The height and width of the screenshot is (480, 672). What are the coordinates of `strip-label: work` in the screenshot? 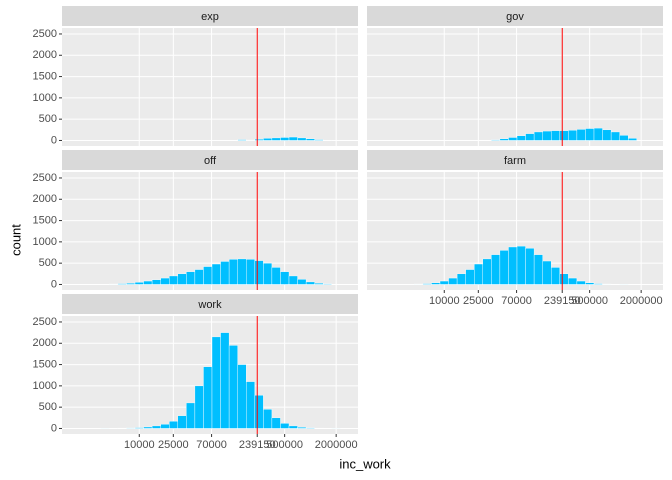 It's located at (209, 305).